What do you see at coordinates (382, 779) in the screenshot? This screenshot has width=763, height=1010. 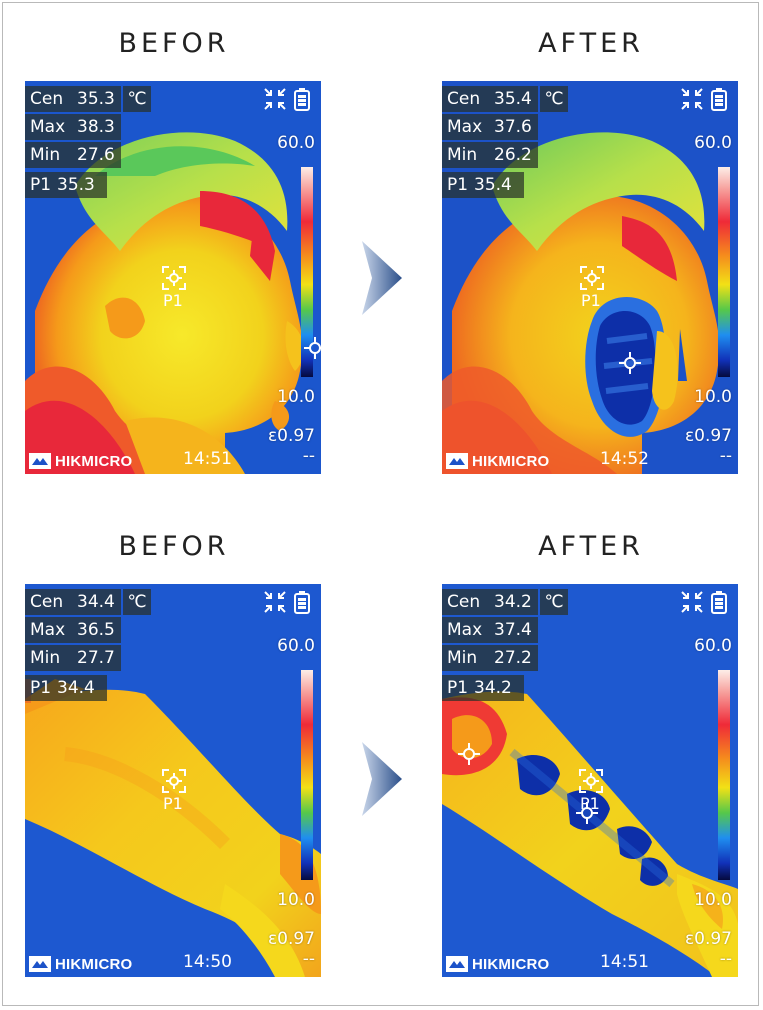 I see `chevron-right-icon` at bounding box center [382, 779].